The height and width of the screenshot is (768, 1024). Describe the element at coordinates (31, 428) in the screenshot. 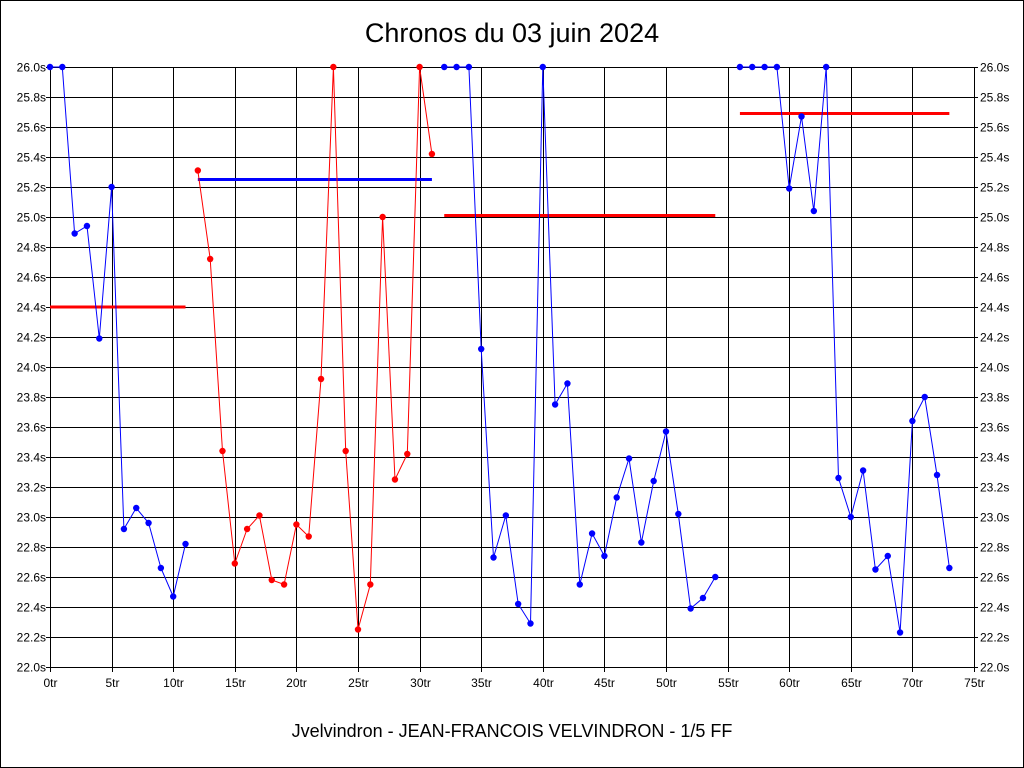

I see `y-tick-label-left: 23.6s` at that location.